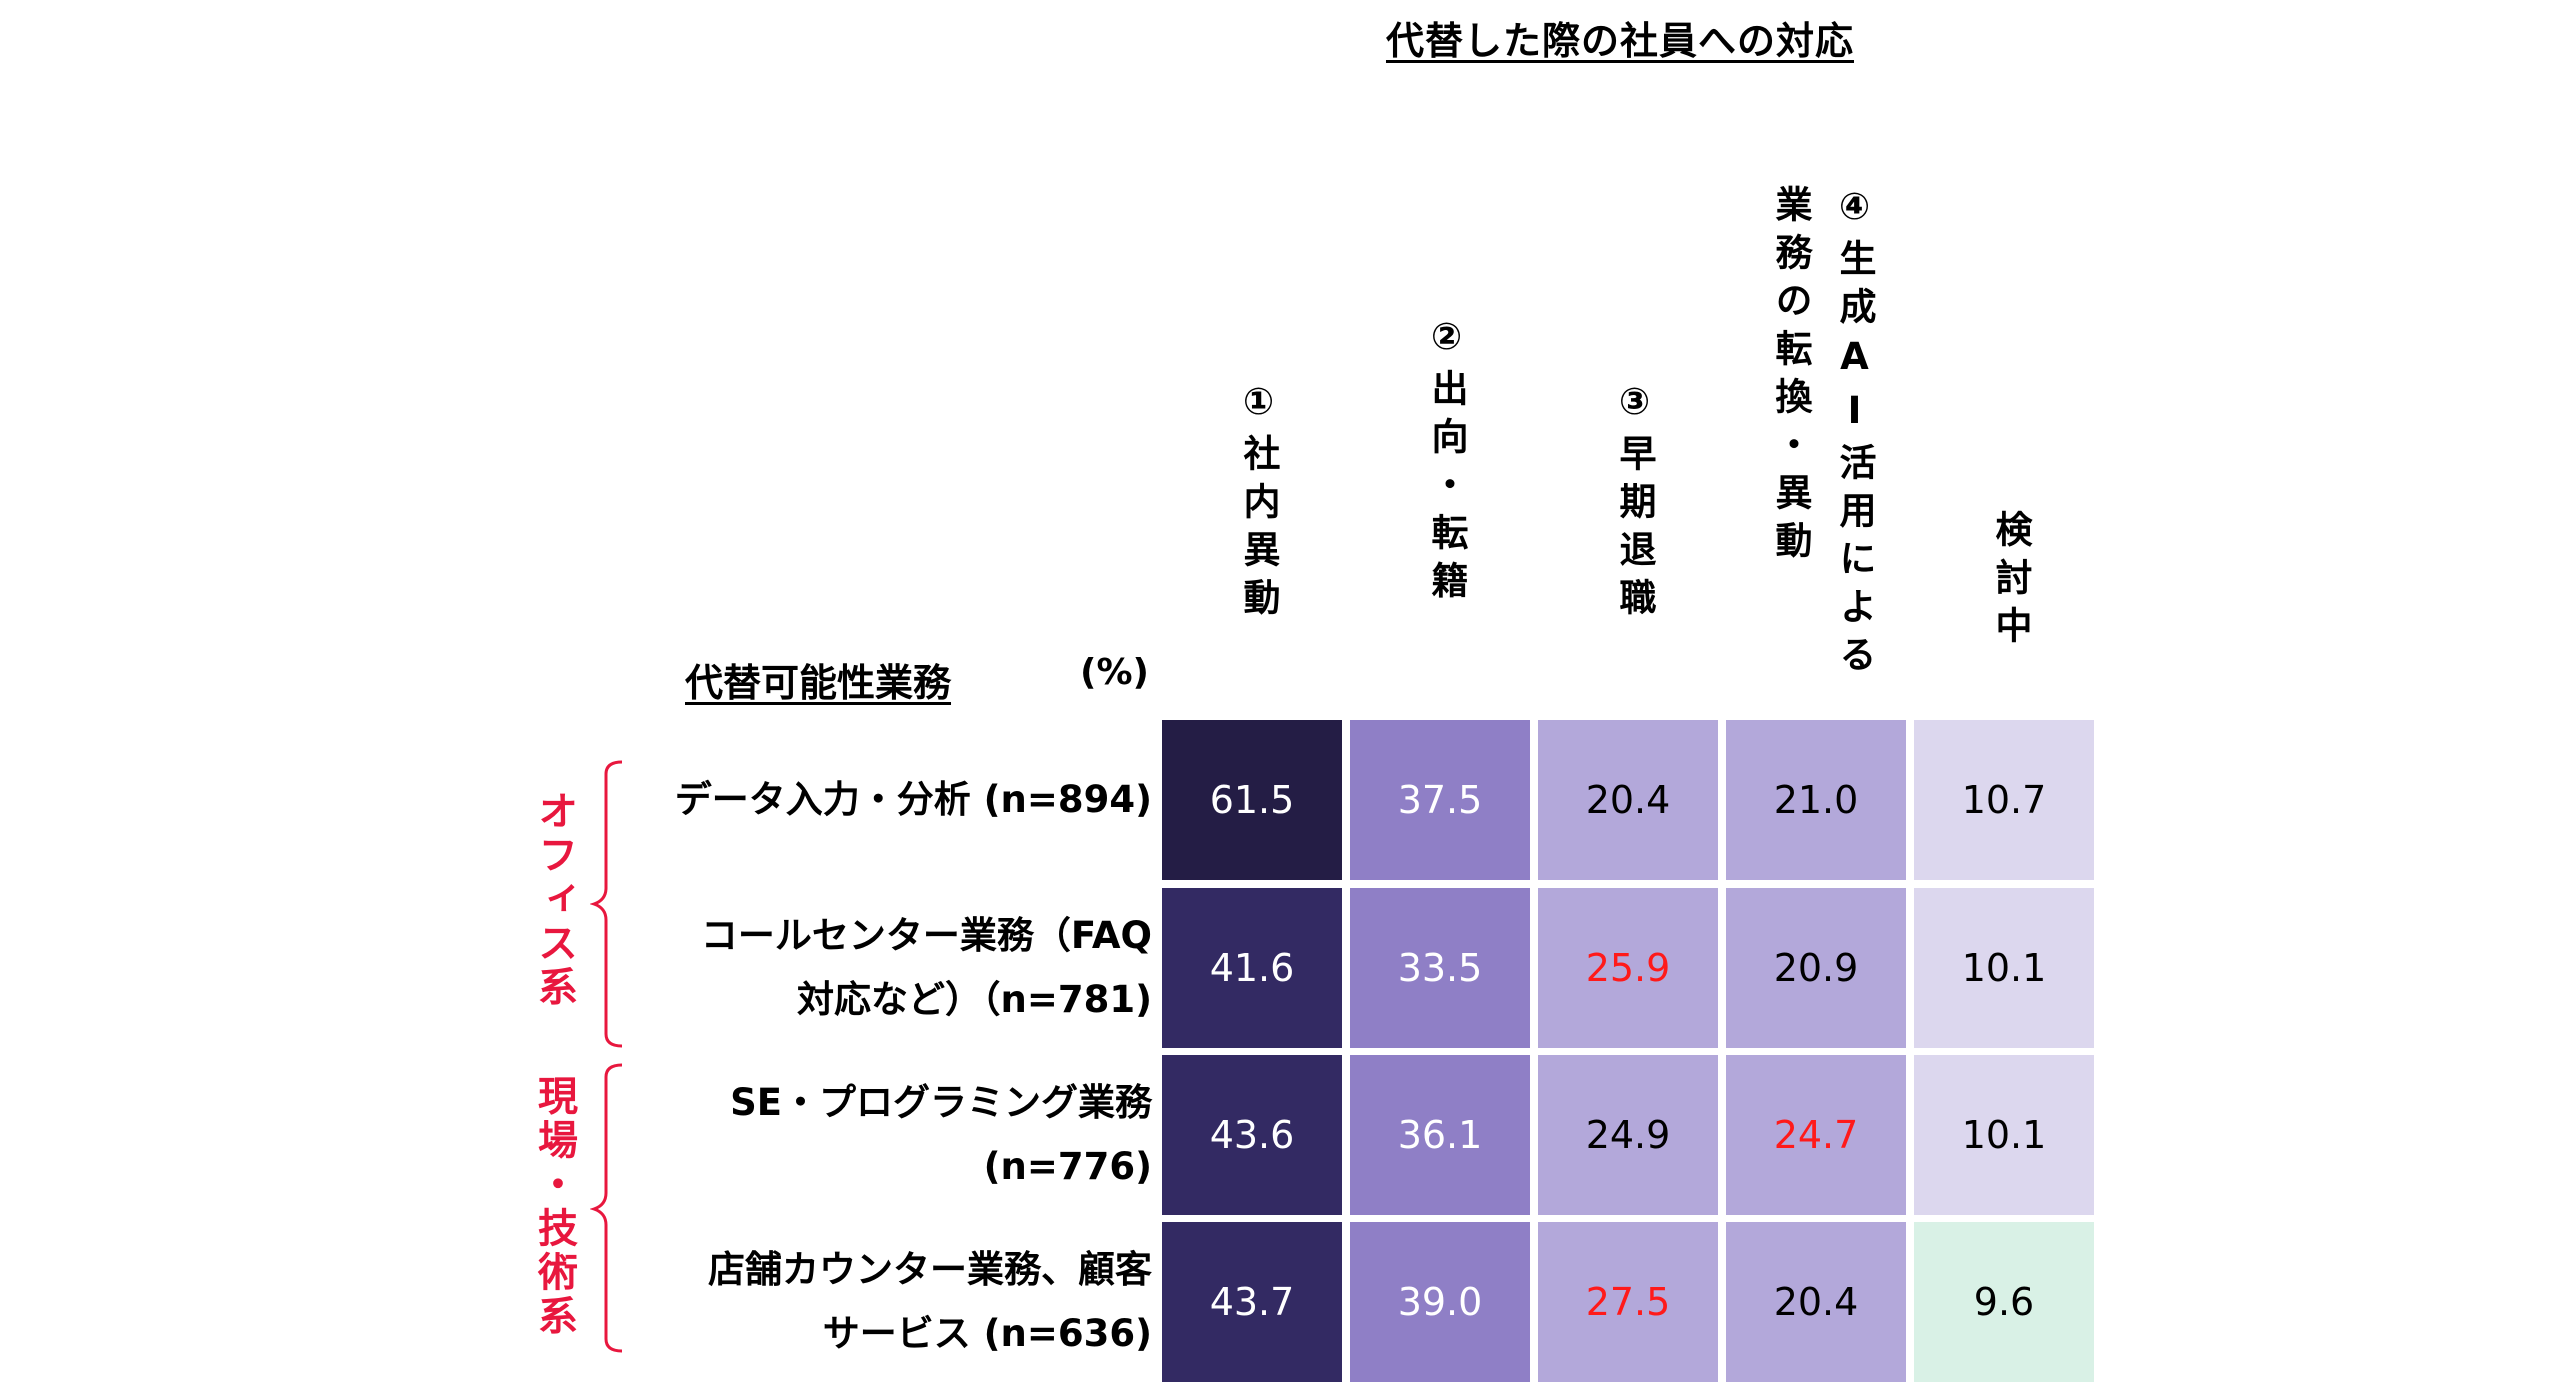  I want to click on table-cell: 43.6, so click(1252, 1135).